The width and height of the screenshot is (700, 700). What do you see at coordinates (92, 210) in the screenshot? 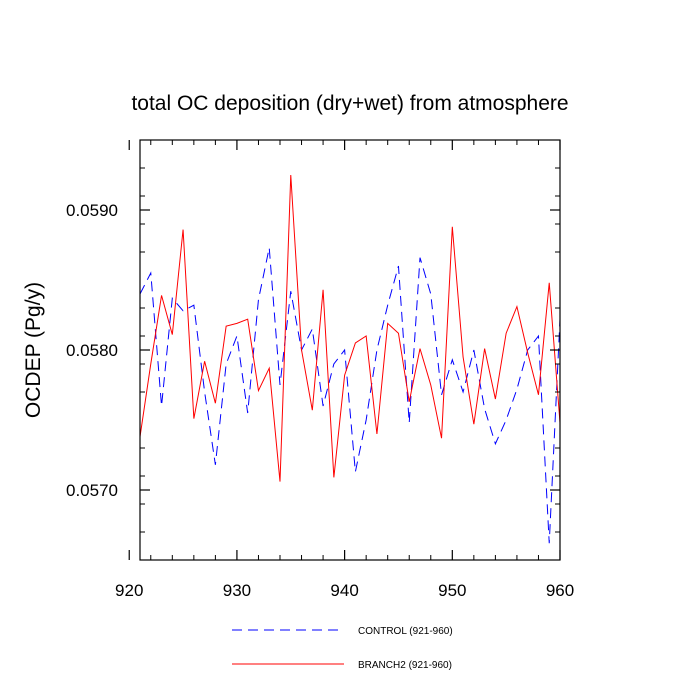
I see `y-tick-label: 0.0590` at bounding box center [92, 210].